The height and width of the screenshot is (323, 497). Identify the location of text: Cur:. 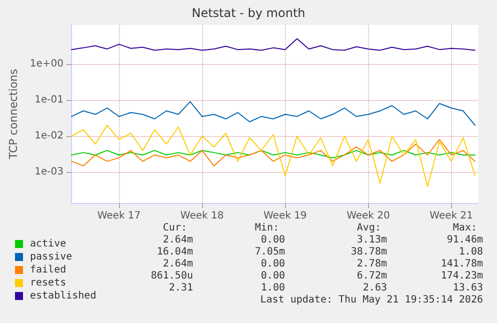
(174, 228).